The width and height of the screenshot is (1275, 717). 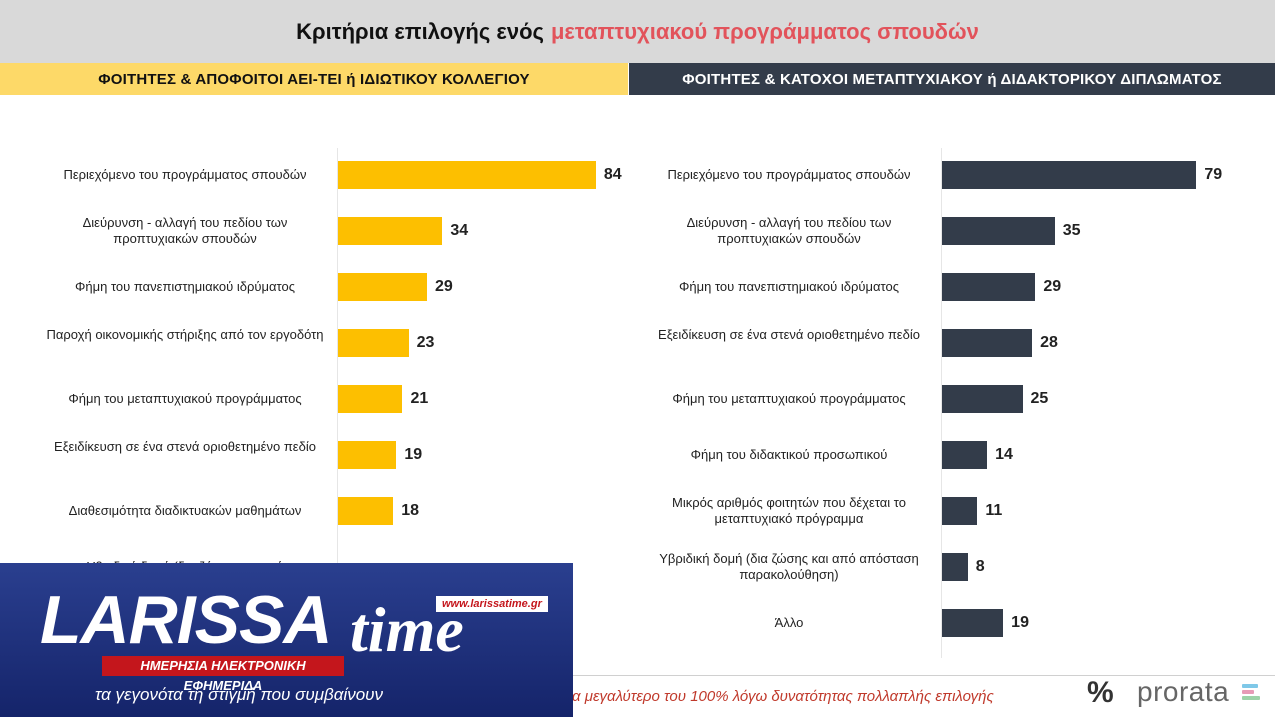 What do you see at coordinates (1213, 174) in the screenshot?
I see `value-label: 79` at bounding box center [1213, 174].